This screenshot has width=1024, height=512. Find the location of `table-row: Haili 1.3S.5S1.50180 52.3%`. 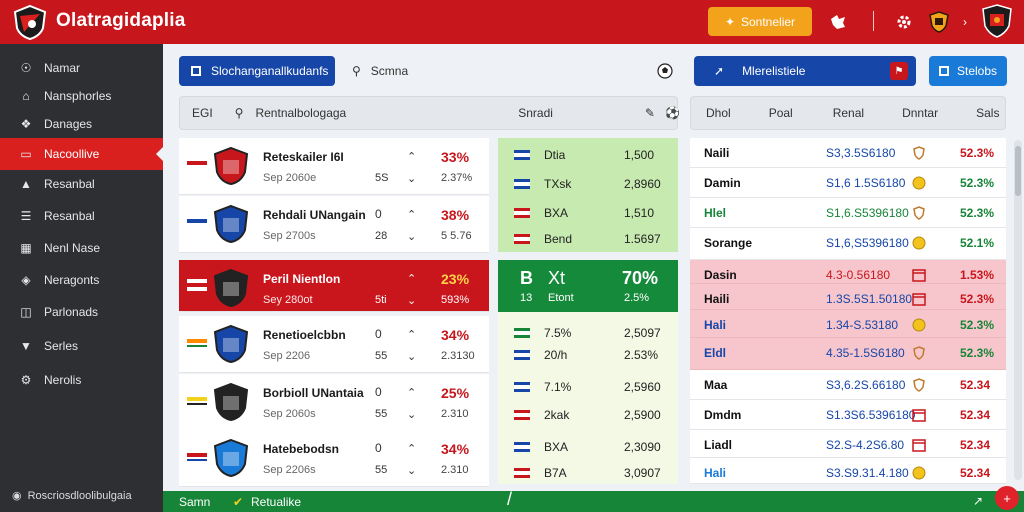

table-row: Haili 1.3S.5S1.50180 52.3% is located at coordinates (848, 297).